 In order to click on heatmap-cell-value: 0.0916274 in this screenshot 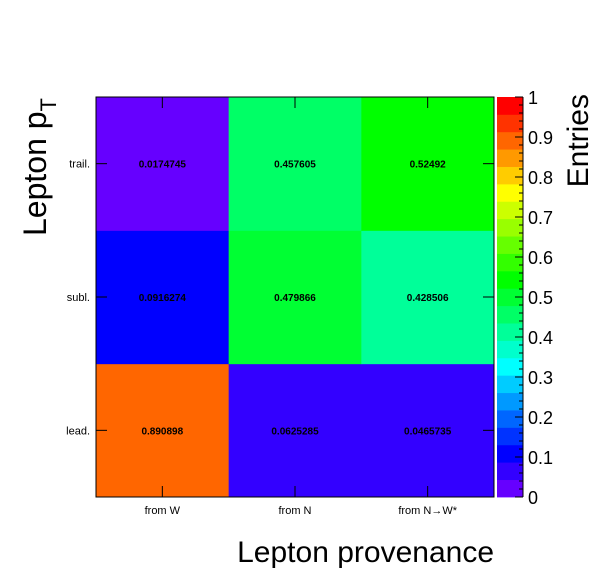, I will do `click(163, 298)`.